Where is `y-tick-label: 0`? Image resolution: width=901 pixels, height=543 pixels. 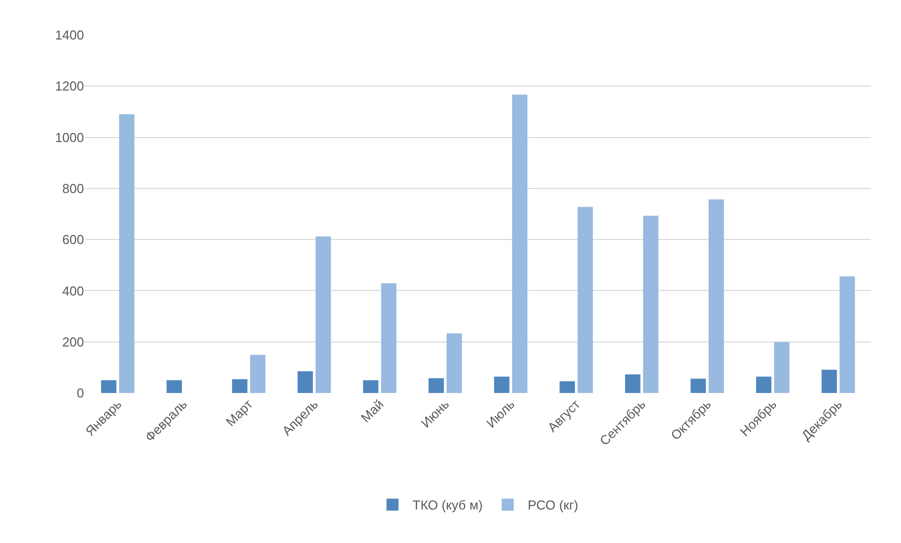 y-tick-label: 0 is located at coordinates (80, 393).